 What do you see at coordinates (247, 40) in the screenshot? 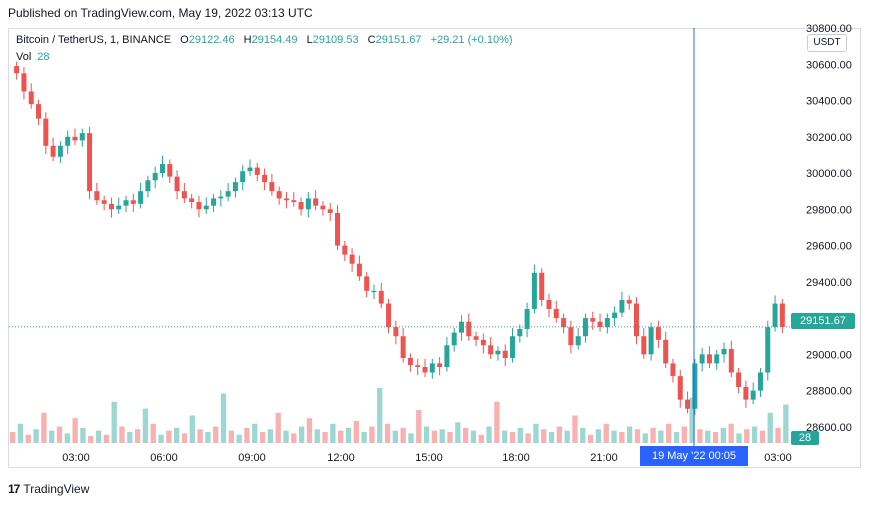
I see `legend-high-label: H` at bounding box center [247, 40].